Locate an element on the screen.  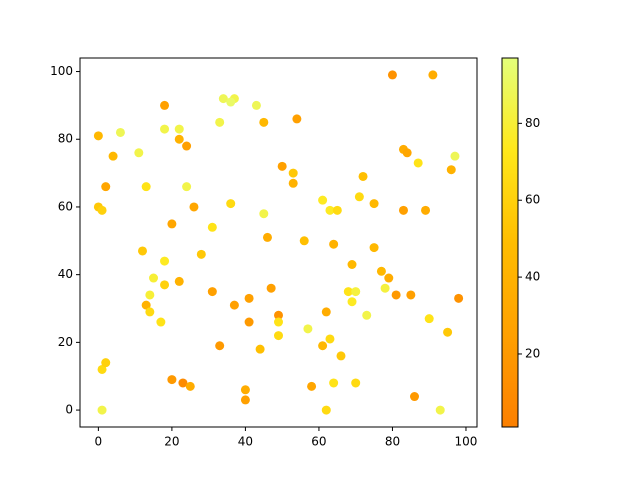
colorbar-tick-label: 20 is located at coordinates (532, 353).